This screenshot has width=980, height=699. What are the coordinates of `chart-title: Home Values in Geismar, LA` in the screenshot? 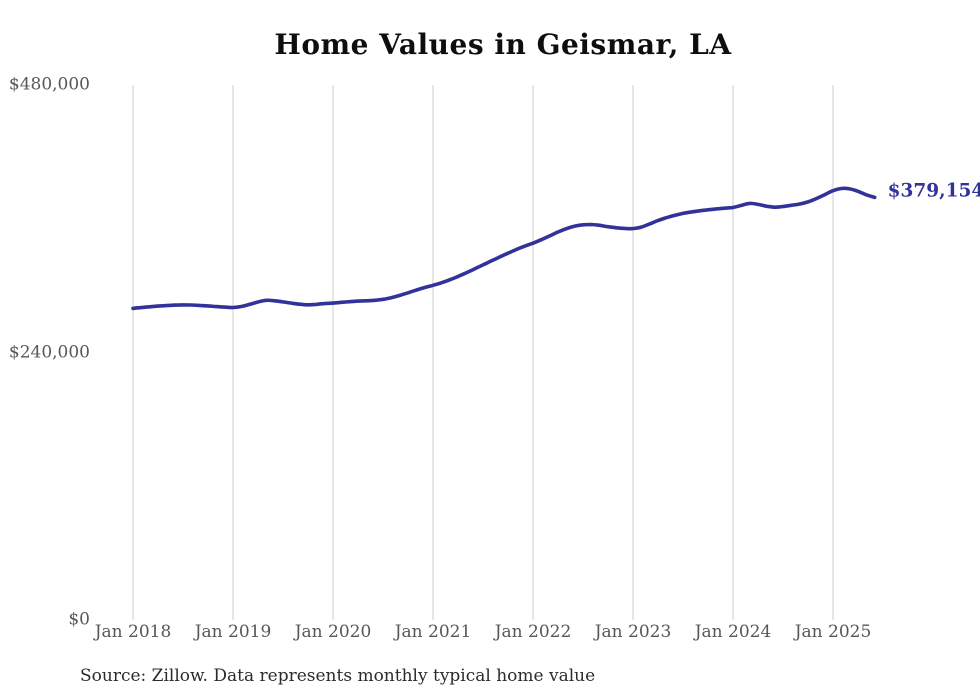 It's located at (503, 44).